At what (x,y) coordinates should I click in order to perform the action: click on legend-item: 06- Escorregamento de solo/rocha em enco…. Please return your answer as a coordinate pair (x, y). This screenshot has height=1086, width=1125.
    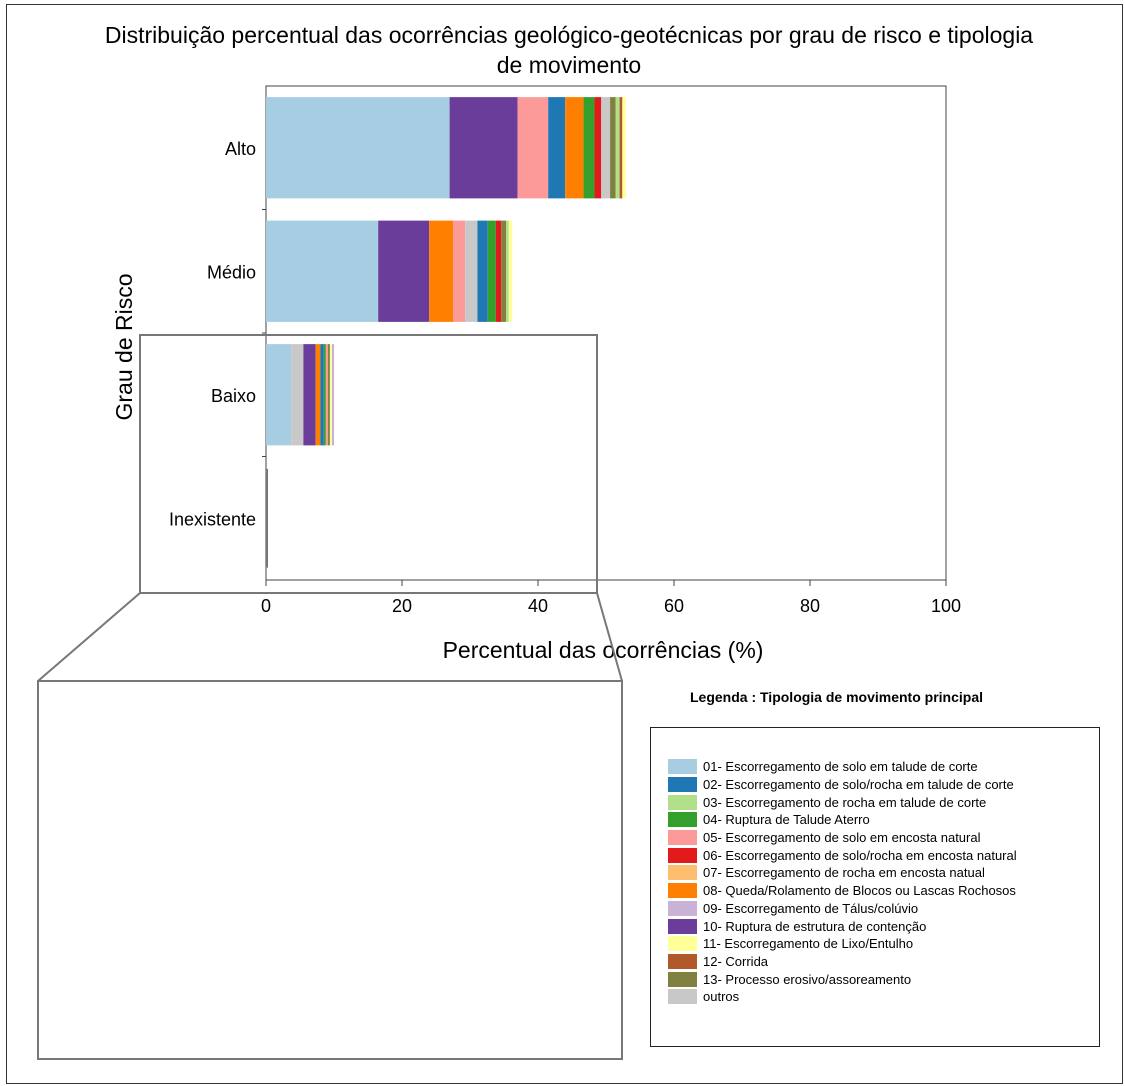
    Looking at the image, I should click on (842, 855).